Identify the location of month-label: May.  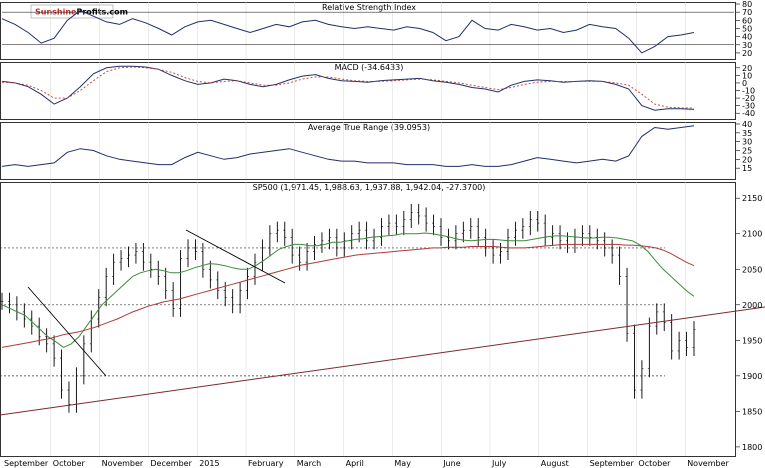
(402, 463).